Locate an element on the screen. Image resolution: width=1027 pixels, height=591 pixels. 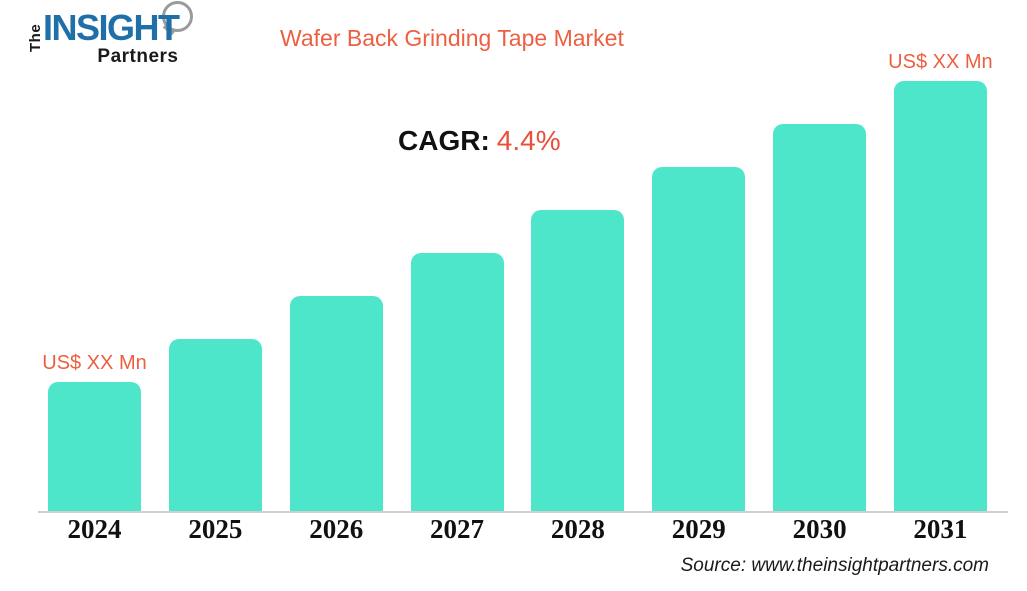
bar-column-2030 is located at coordinates (820, 296).